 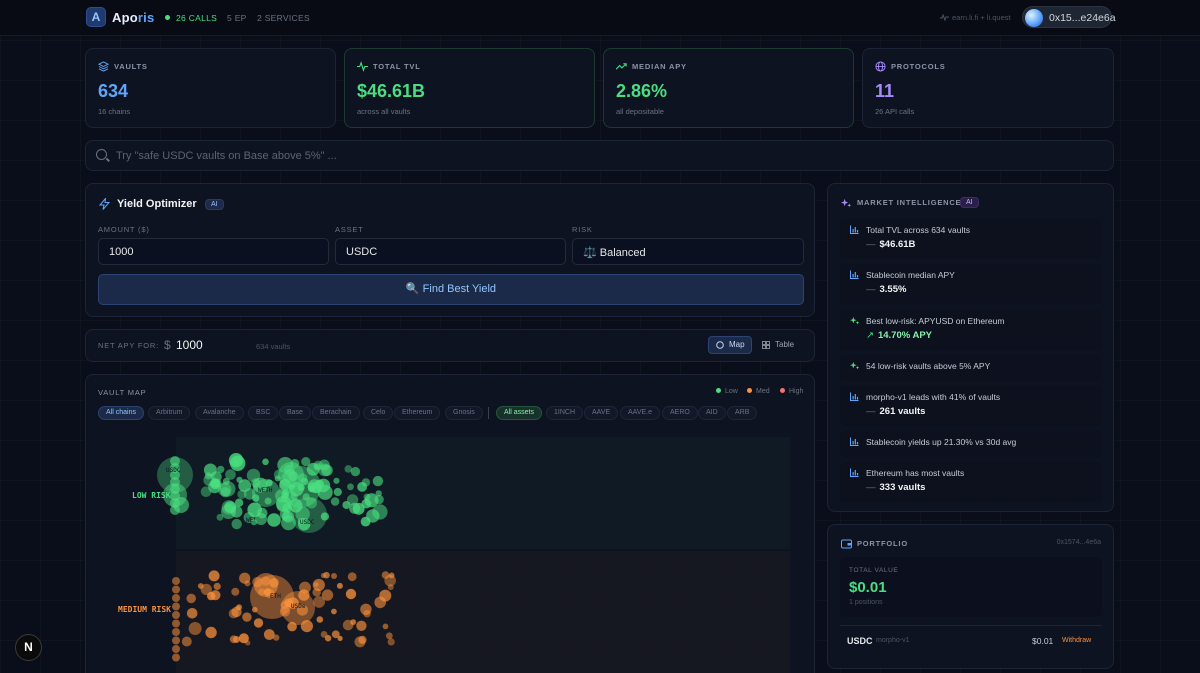 I want to click on wallet-button: 0x15...e24e6a, so click(x=1069, y=17).